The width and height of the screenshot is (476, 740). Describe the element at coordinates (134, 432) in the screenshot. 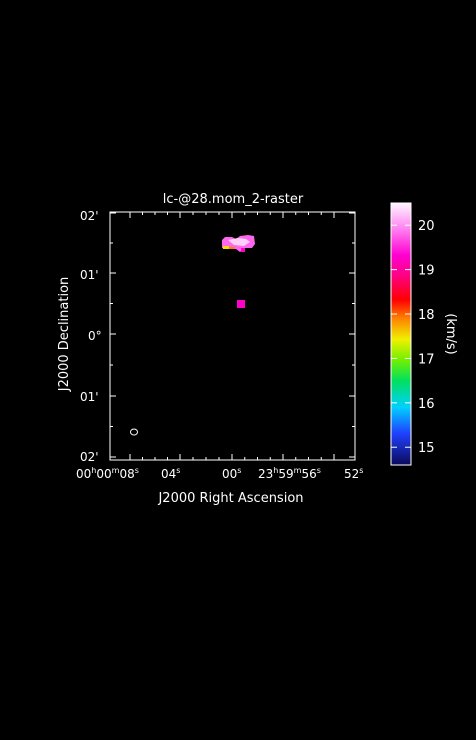

I see `beam-ellipse` at that location.